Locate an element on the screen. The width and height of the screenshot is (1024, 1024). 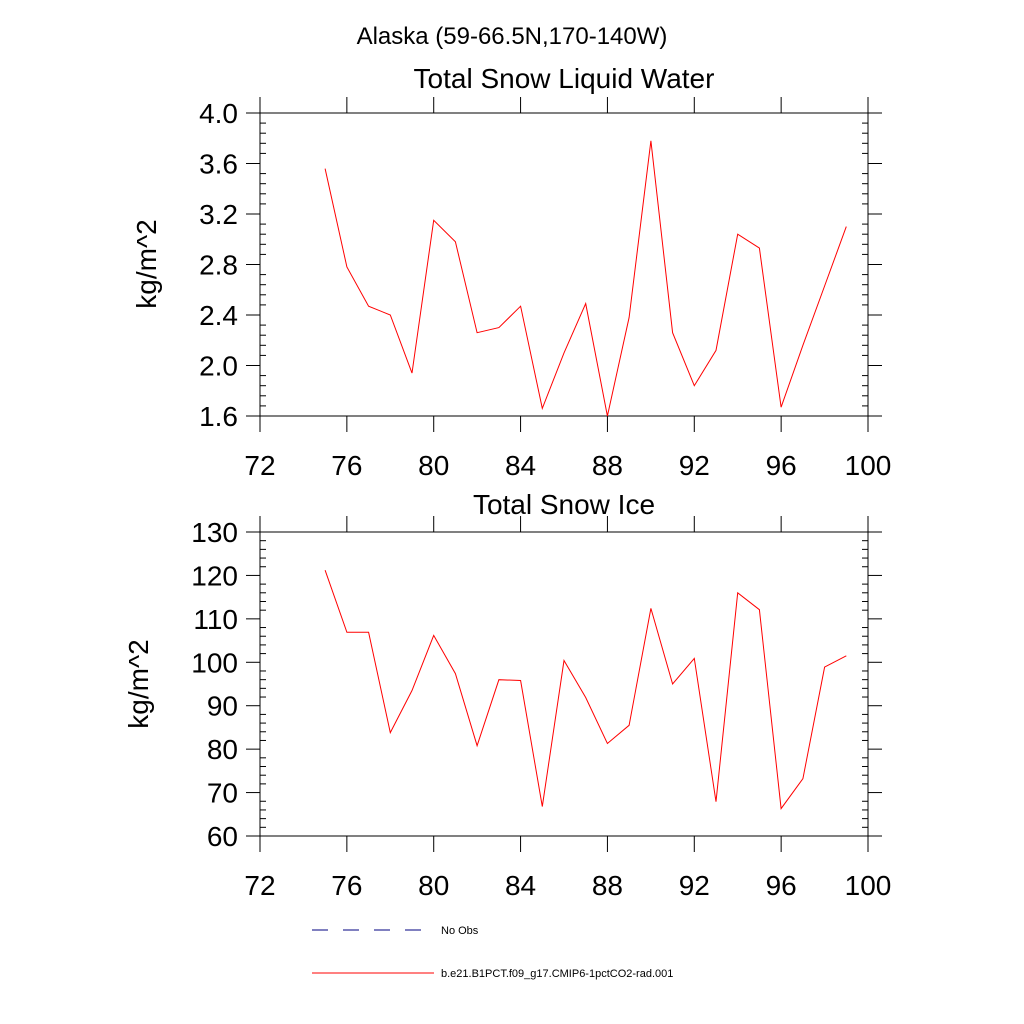
y-tick-label: 100 is located at coordinates (214, 662).